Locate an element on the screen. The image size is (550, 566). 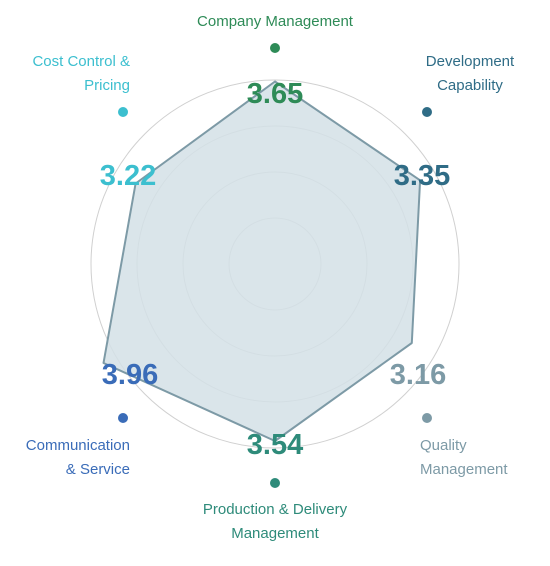
value-communication-service: 3.96 is located at coordinates (130, 375).